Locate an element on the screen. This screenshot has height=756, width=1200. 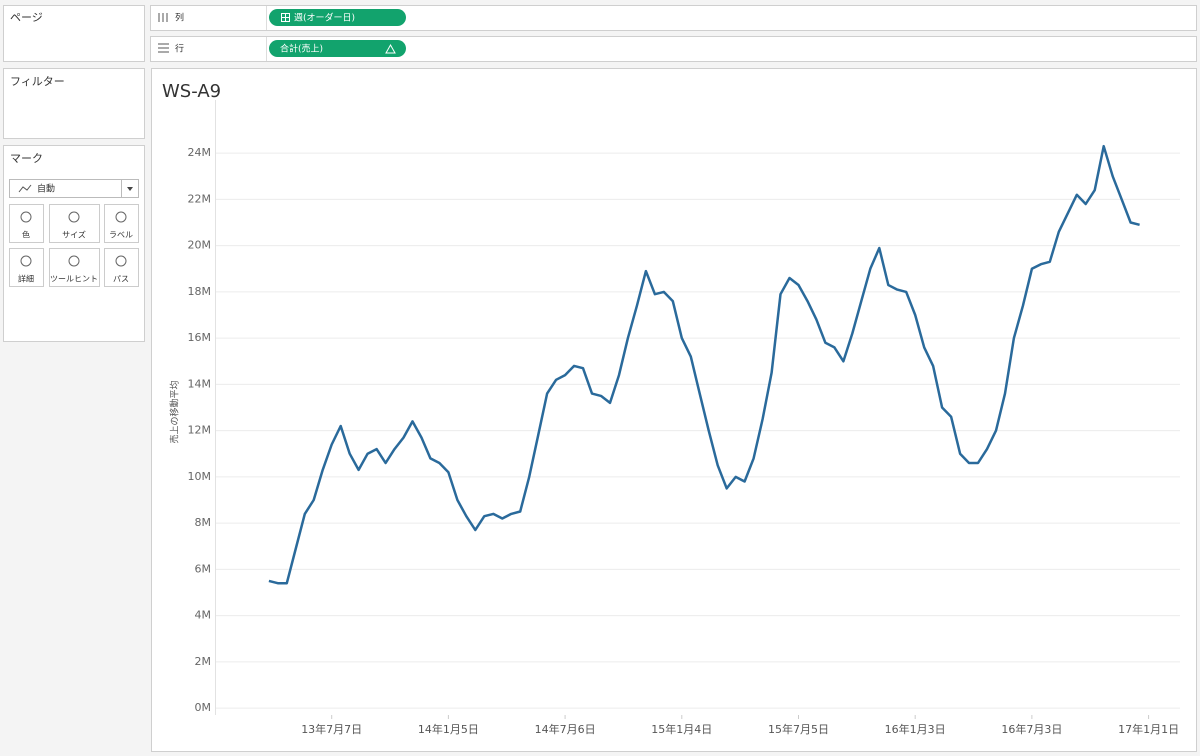
y-tick-label: 6M is located at coordinates (203, 568).